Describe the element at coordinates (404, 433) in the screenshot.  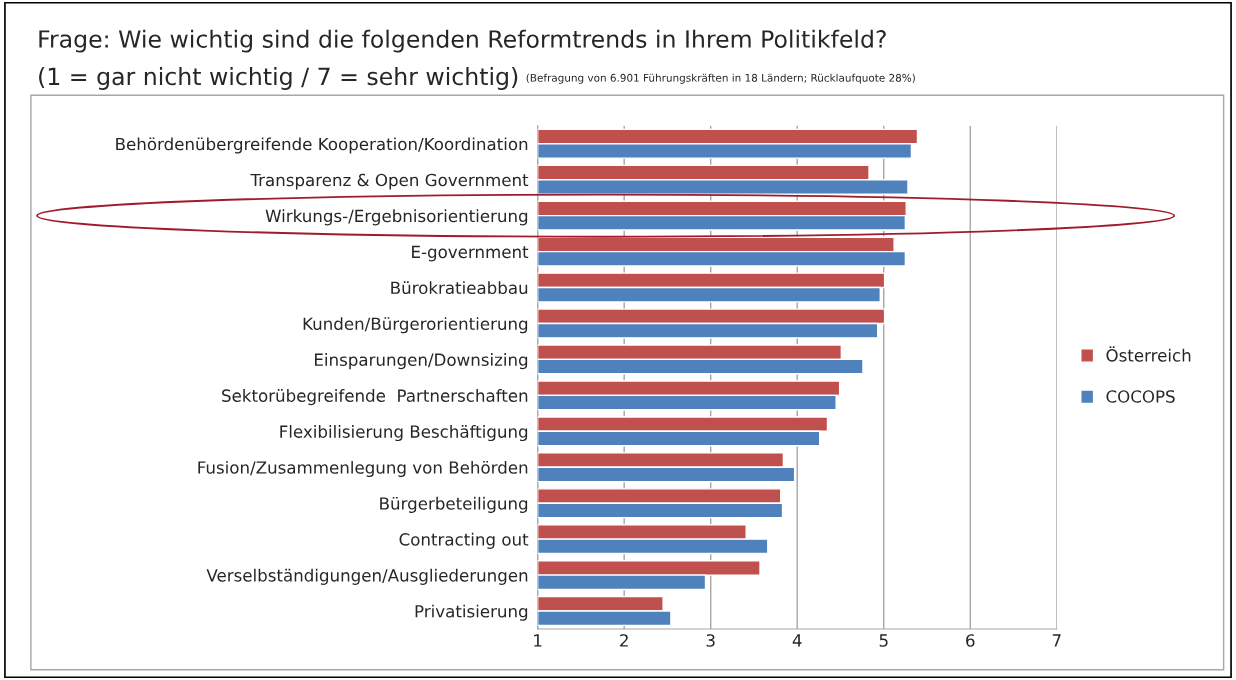
I see `y-tick-label: Flexibilisierung Beschäftigung` at that location.